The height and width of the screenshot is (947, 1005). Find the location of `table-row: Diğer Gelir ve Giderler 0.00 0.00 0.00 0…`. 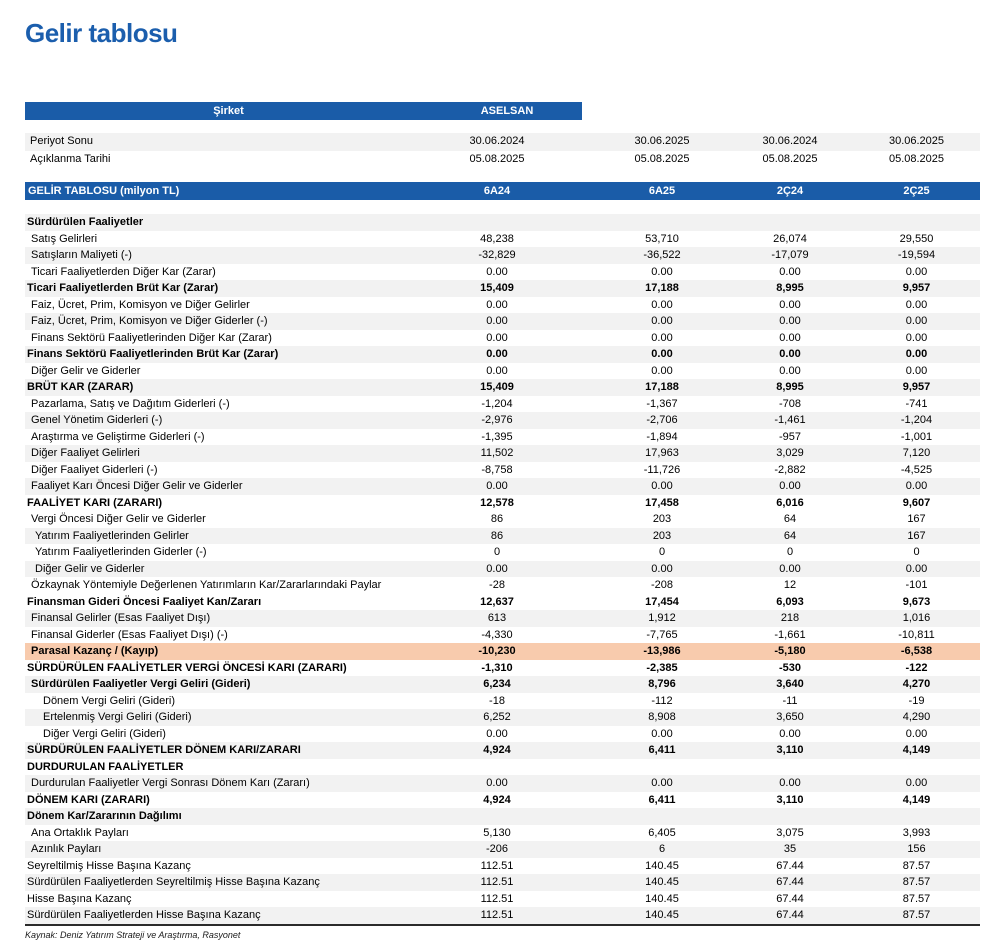

table-row: Diğer Gelir ve Giderler 0.00 0.00 0.00 0… is located at coordinates (502, 568).